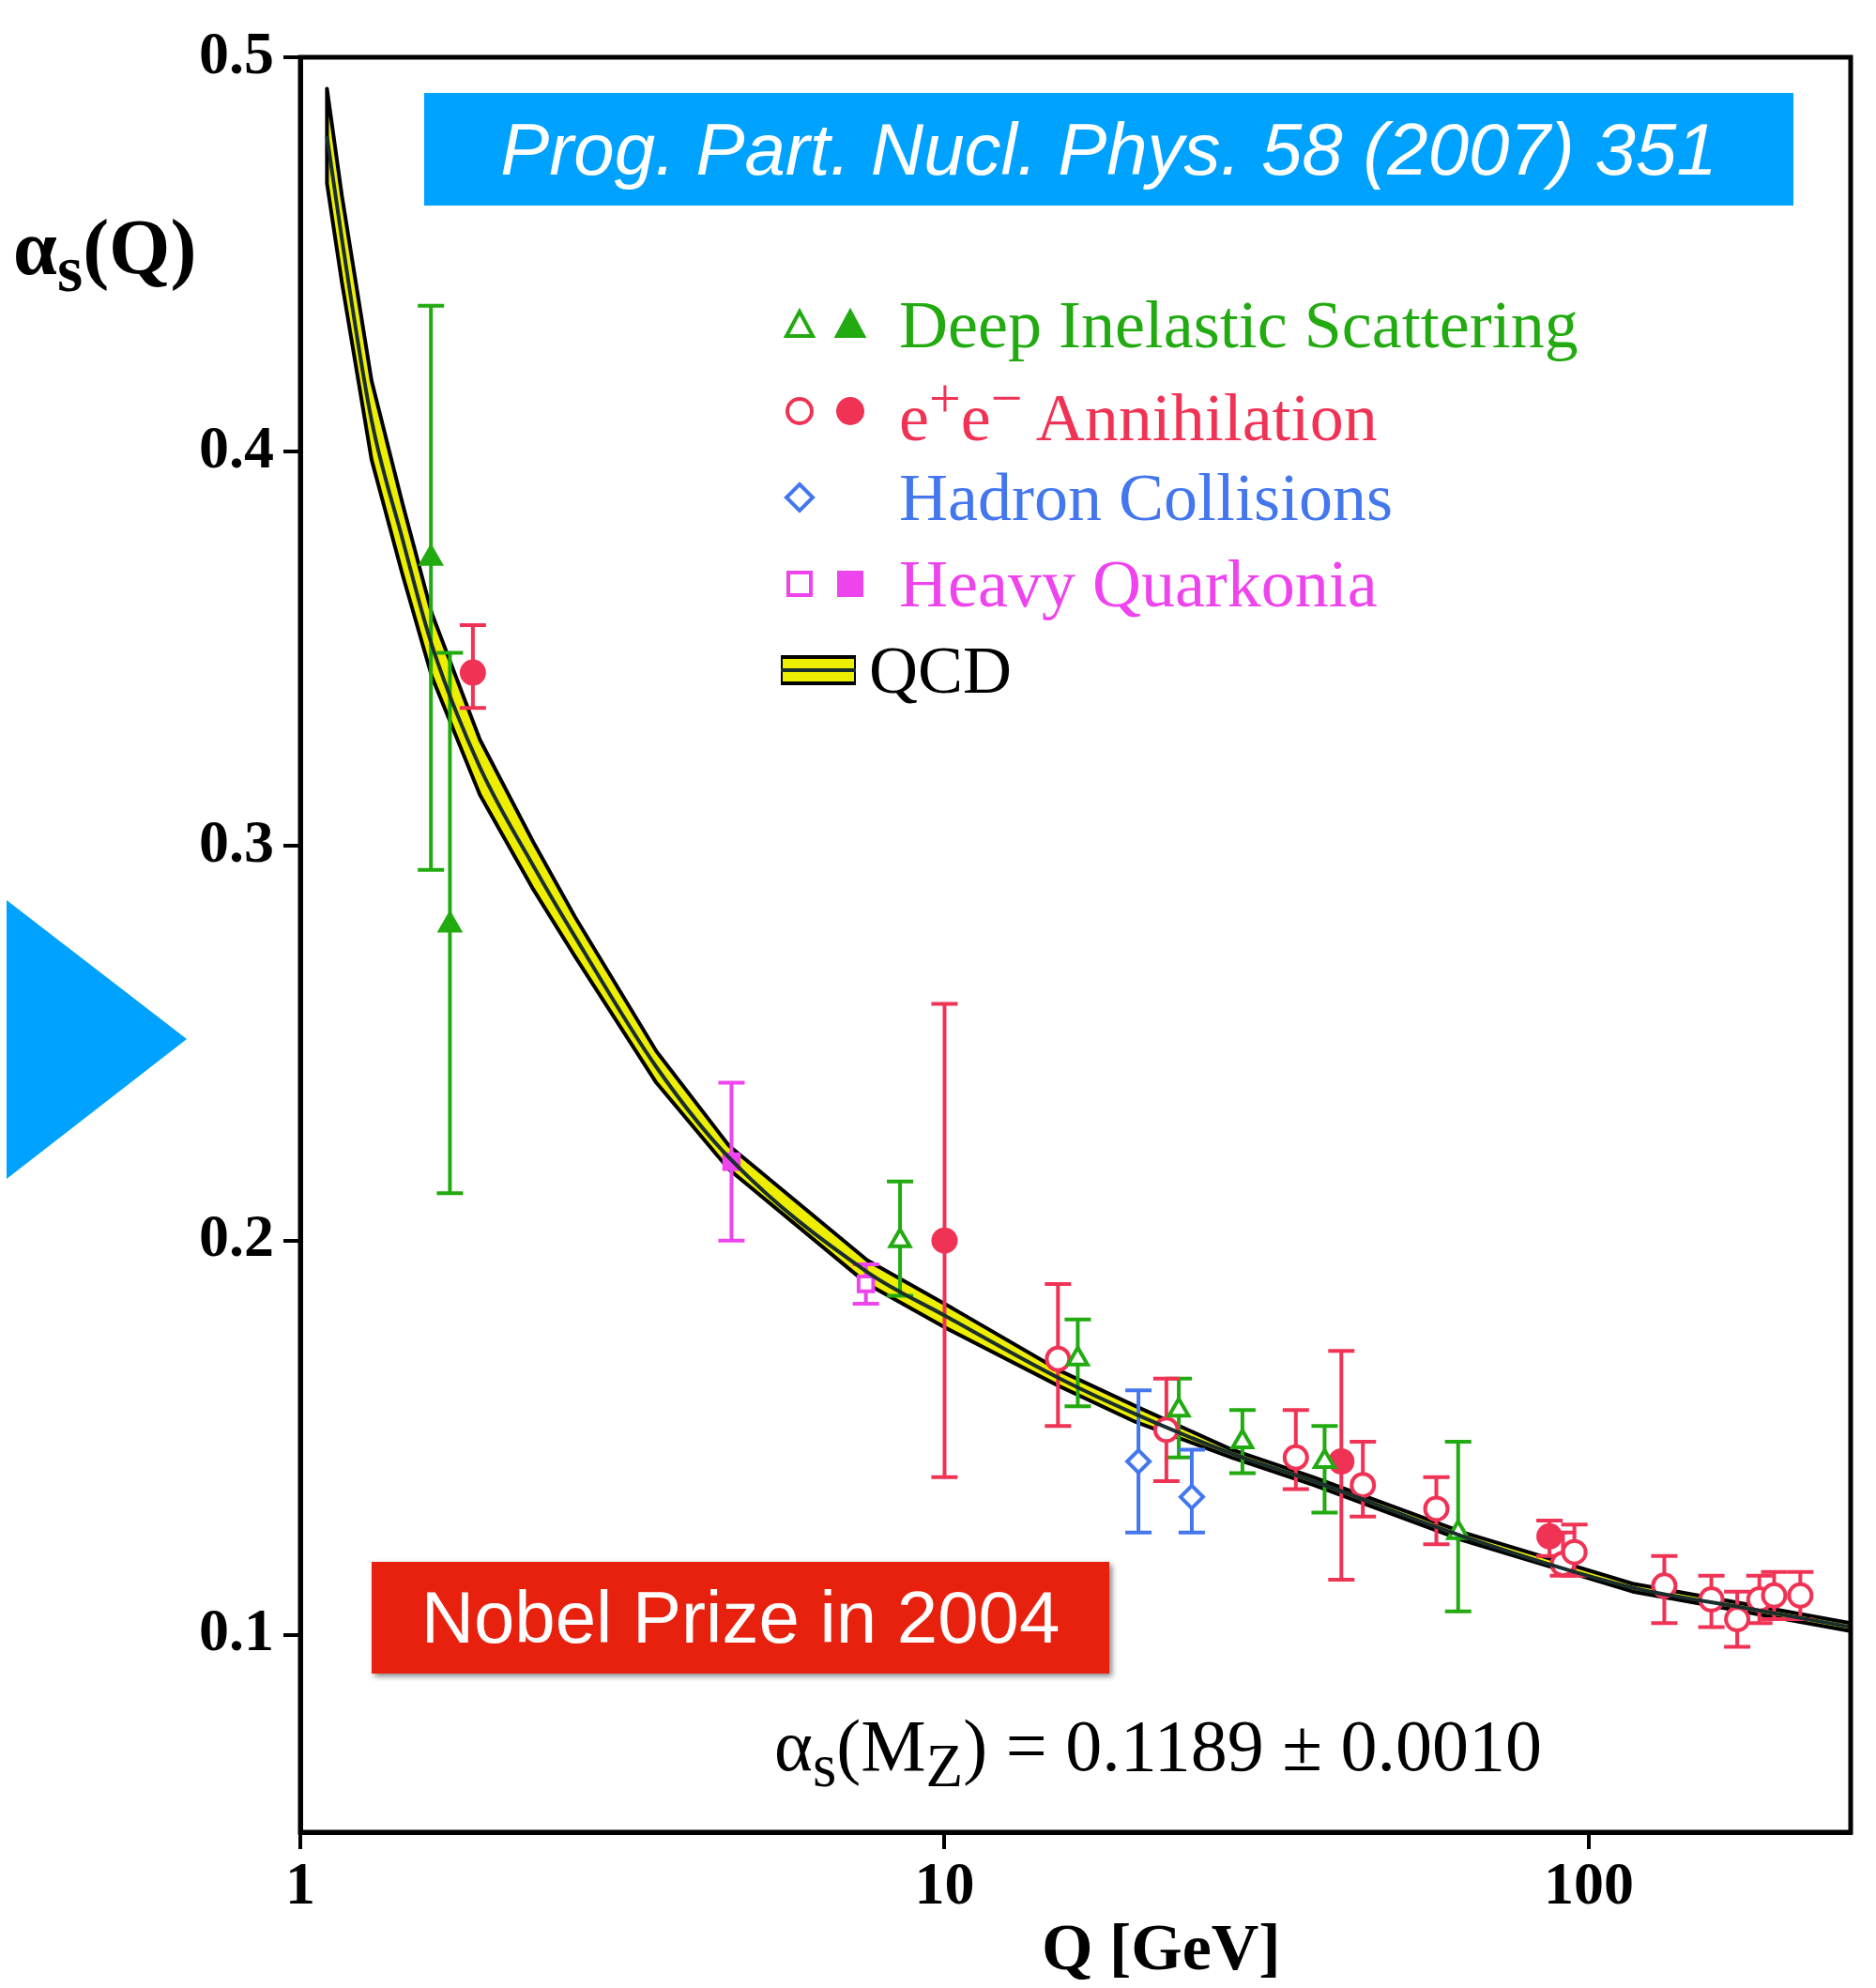 This screenshot has height=1988, width=1876. What do you see at coordinates (236, 447) in the screenshot?
I see `y-tick-label: 0.4` at bounding box center [236, 447].